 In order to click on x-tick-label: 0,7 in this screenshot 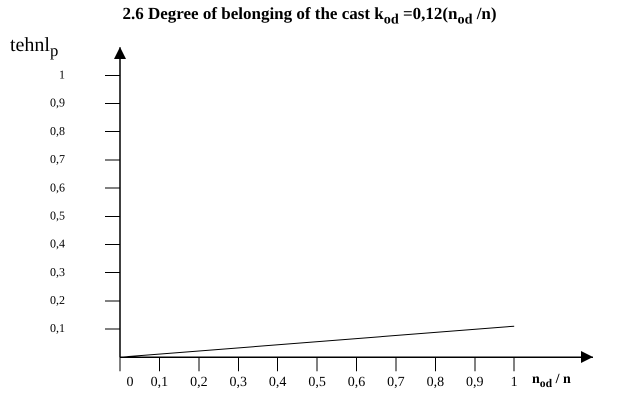, I will do `click(396, 382)`.